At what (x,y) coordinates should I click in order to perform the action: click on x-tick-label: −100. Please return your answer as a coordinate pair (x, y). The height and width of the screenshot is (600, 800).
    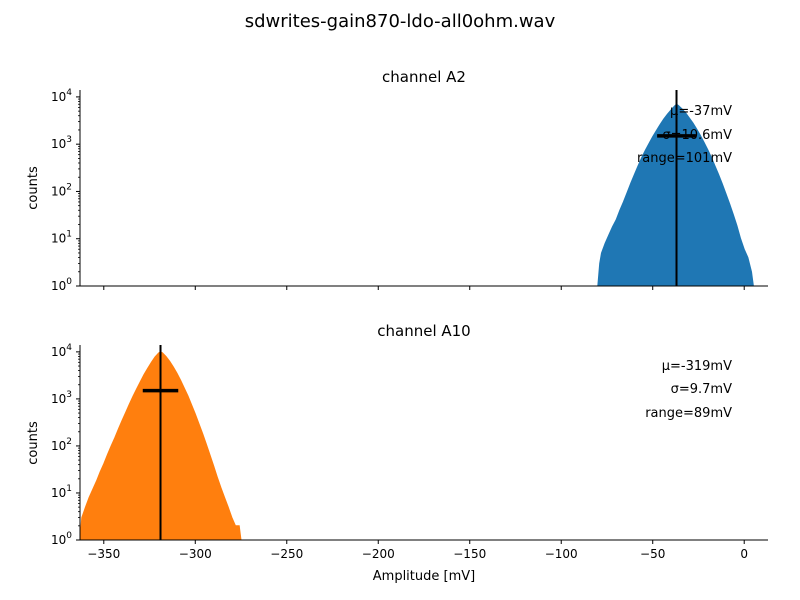
    Looking at the image, I should click on (561, 554).